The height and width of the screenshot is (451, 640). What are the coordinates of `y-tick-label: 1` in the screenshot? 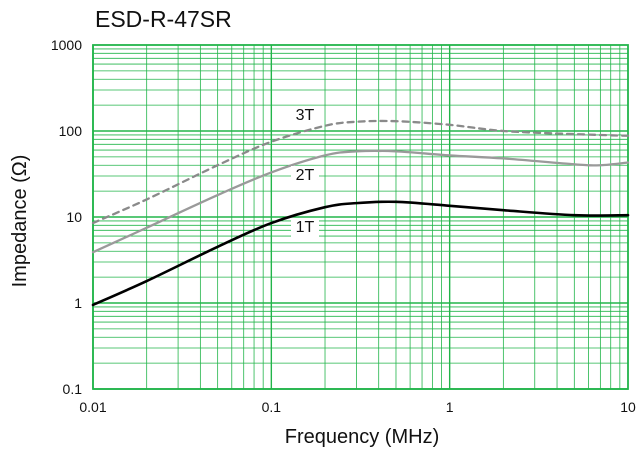 It's located at (78, 303).